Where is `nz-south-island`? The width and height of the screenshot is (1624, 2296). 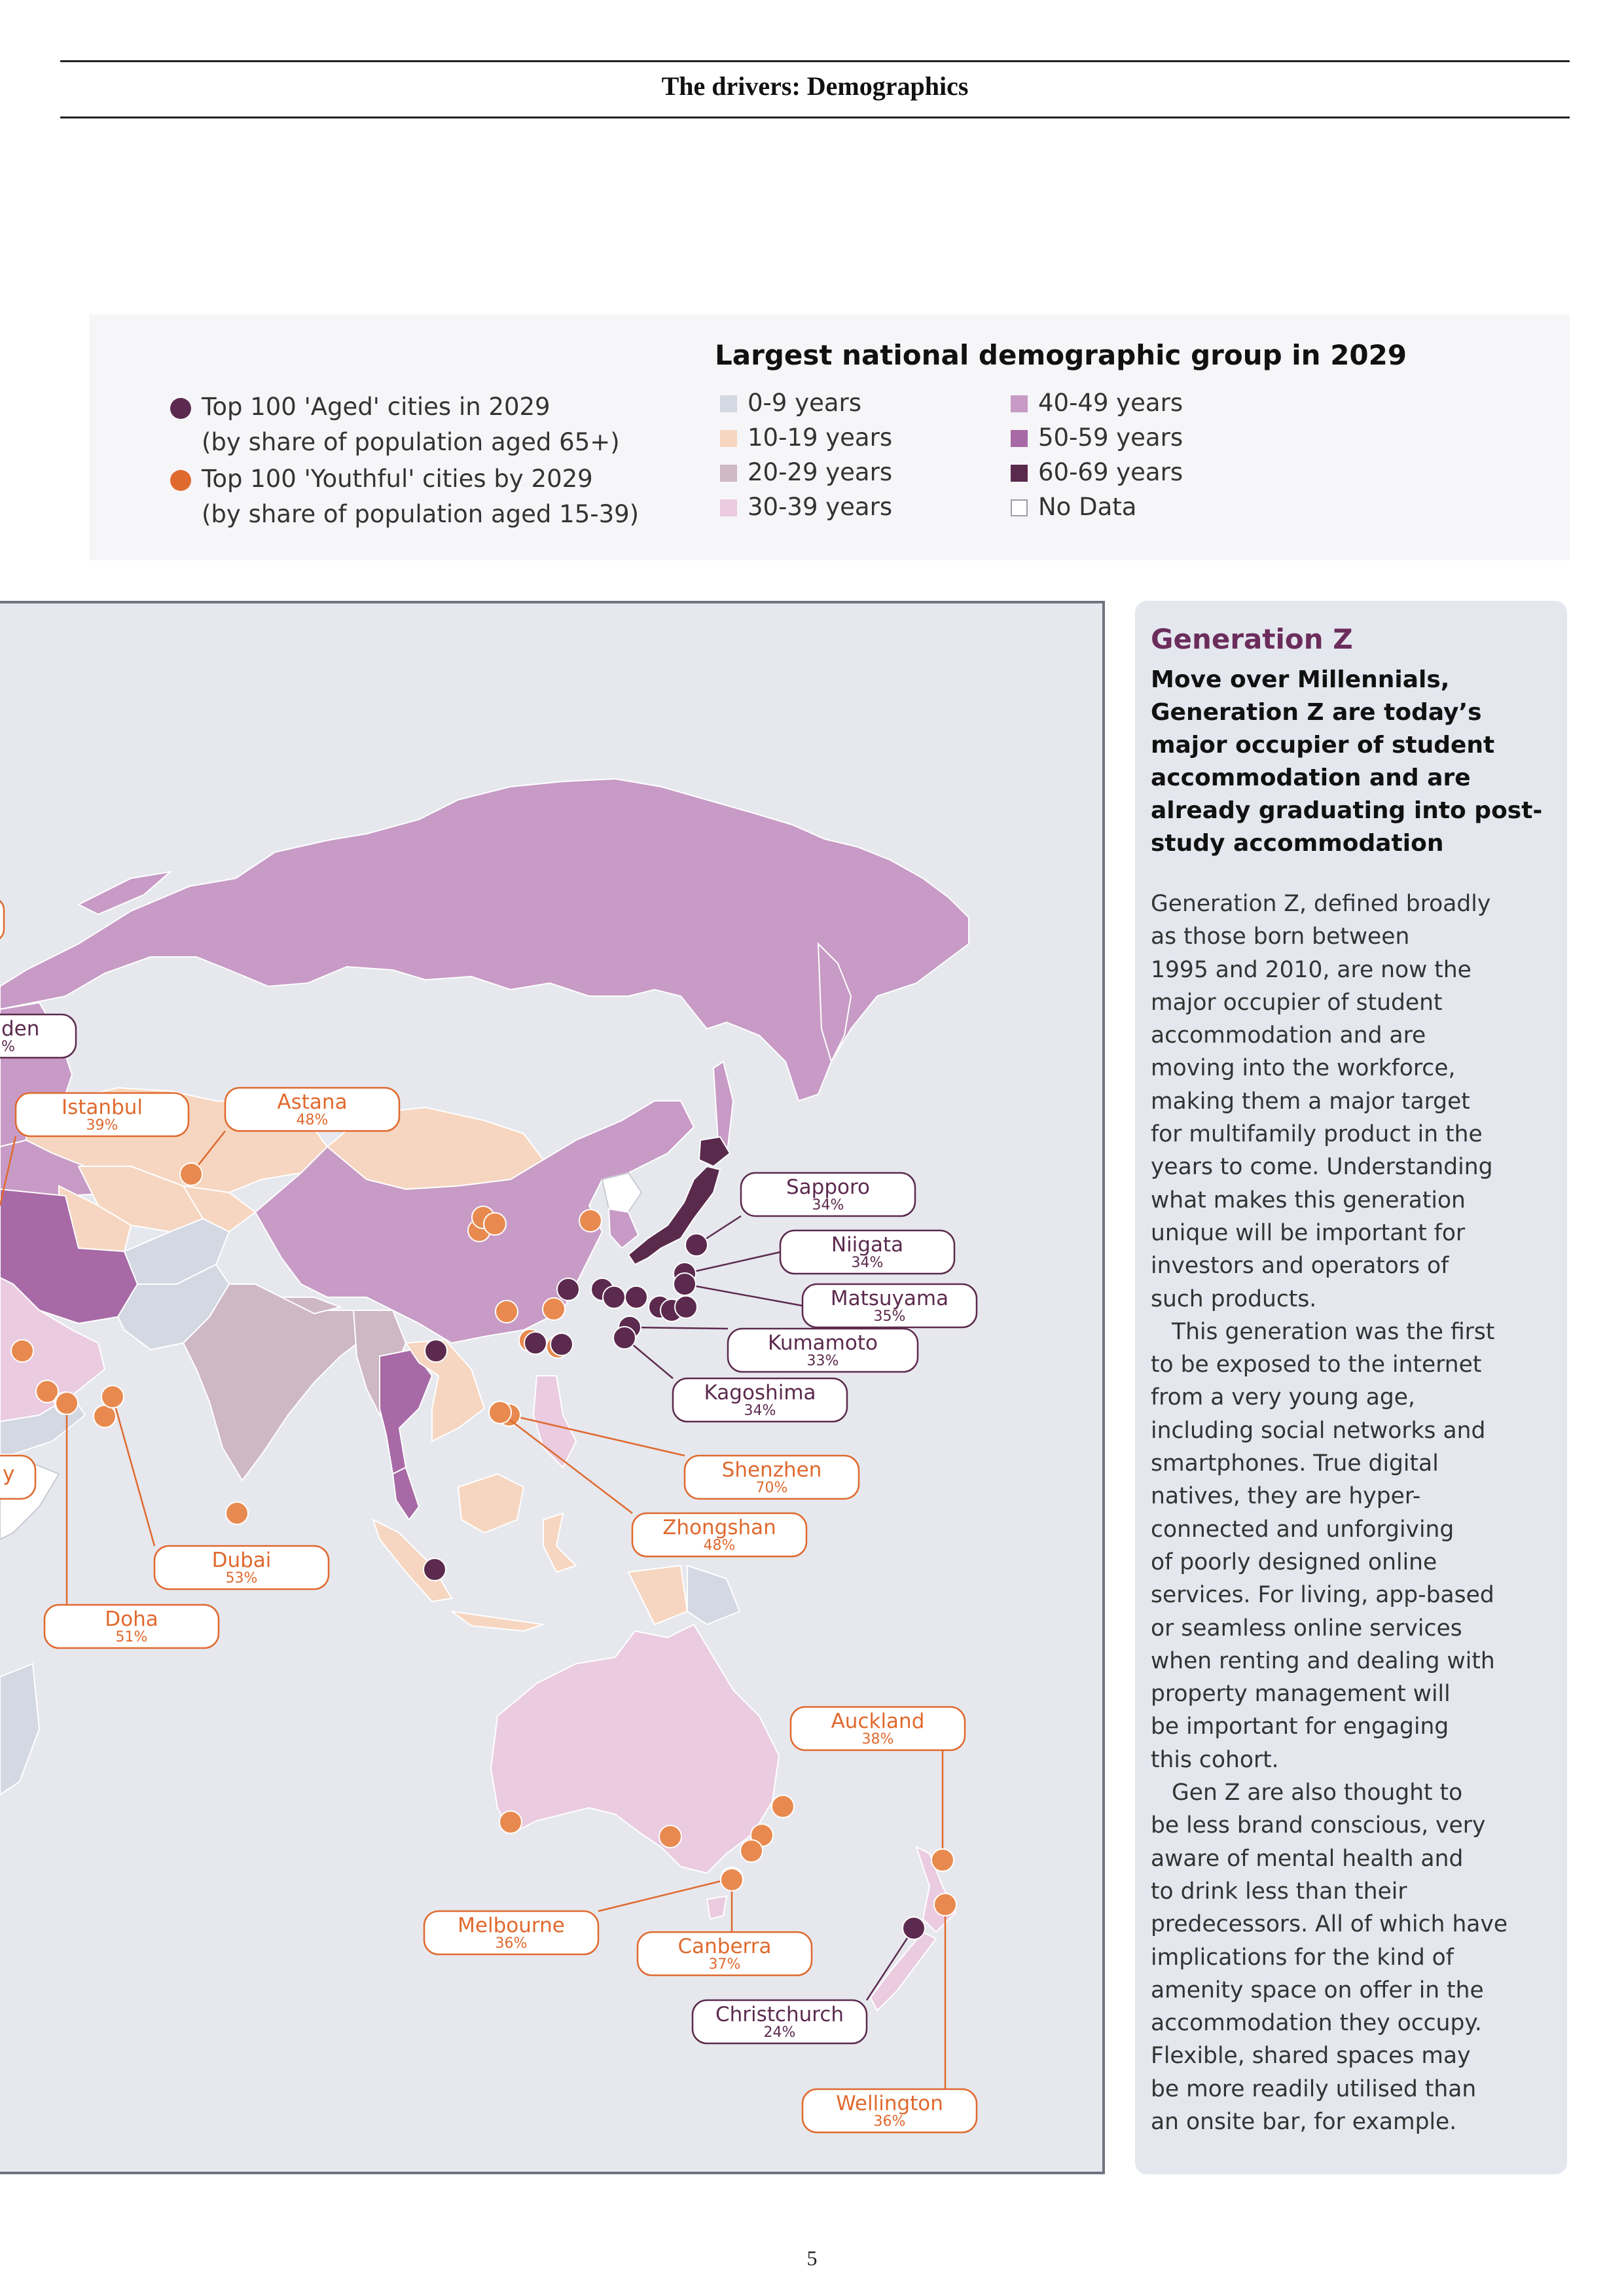 nz-south-island is located at coordinates (903, 1971).